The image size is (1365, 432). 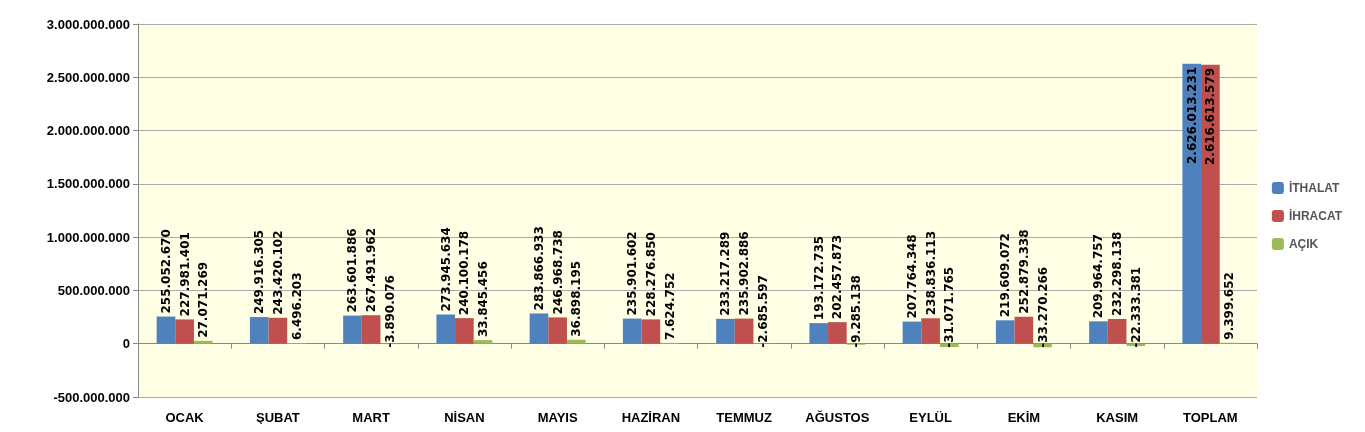 What do you see at coordinates (259, 272) in the screenshot?
I see `data-label: 249.916.305` at bounding box center [259, 272].